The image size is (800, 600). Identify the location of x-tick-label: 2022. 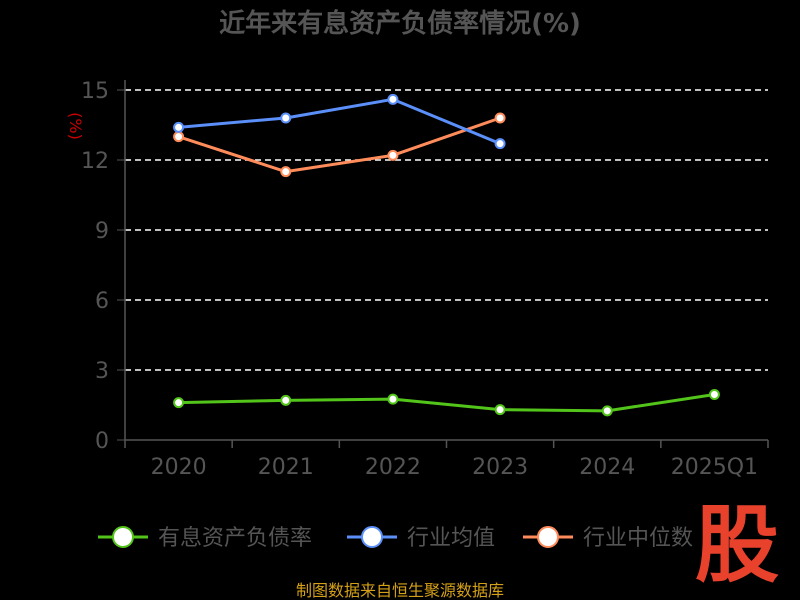
(393, 467).